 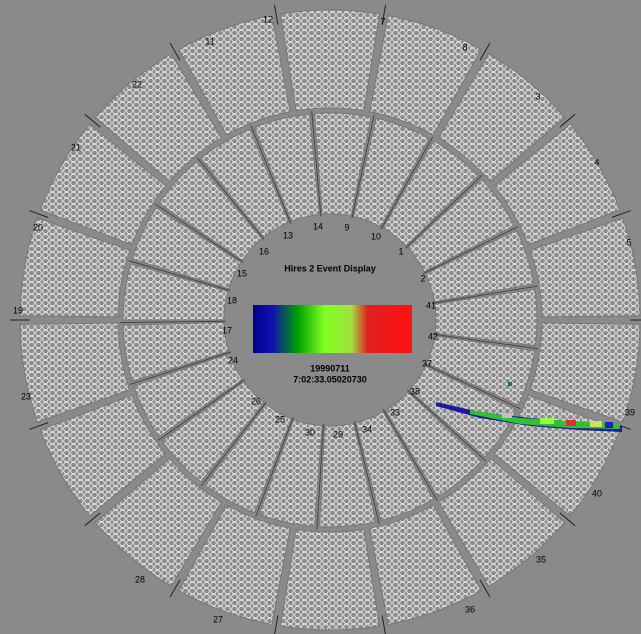 What do you see at coordinates (464, 47) in the screenshot?
I see `mirror-label: 8` at bounding box center [464, 47].